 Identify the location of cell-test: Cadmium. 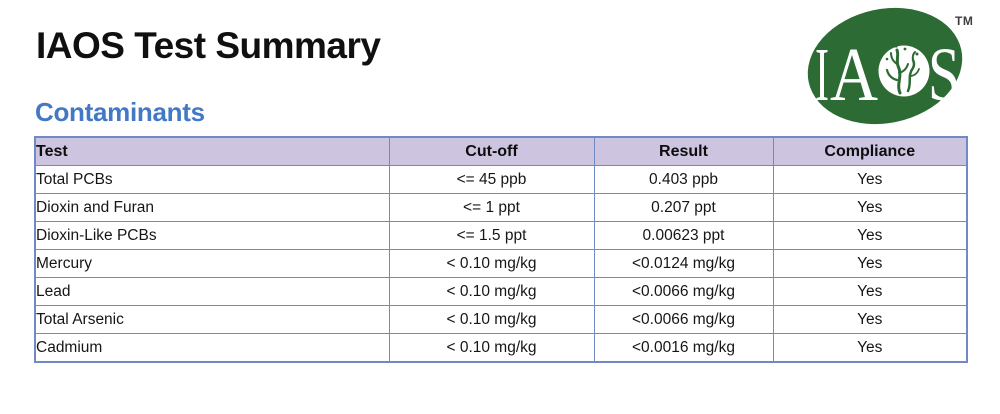
(212, 348).